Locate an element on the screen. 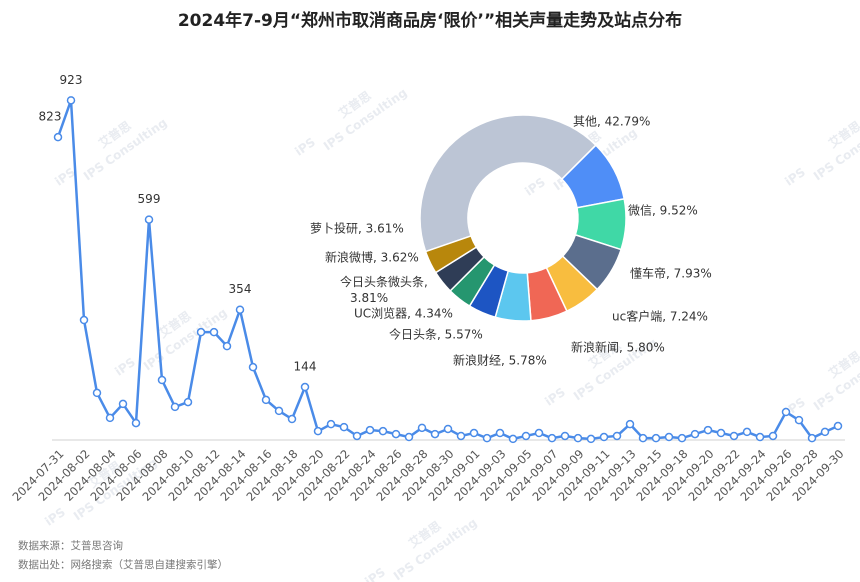 This screenshot has height=582, width=860. slice-label: 其他, 42.79% is located at coordinates (611, 122).